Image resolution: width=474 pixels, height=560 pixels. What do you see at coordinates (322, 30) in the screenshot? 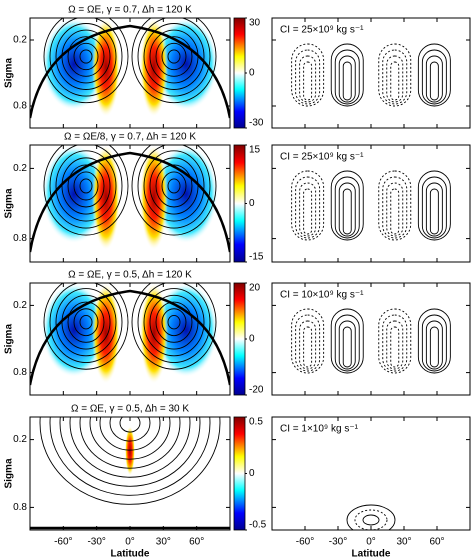
I see `ci-label: CI = 25×10⁹ kg s⁻¹` at bounding box center [322, 30].